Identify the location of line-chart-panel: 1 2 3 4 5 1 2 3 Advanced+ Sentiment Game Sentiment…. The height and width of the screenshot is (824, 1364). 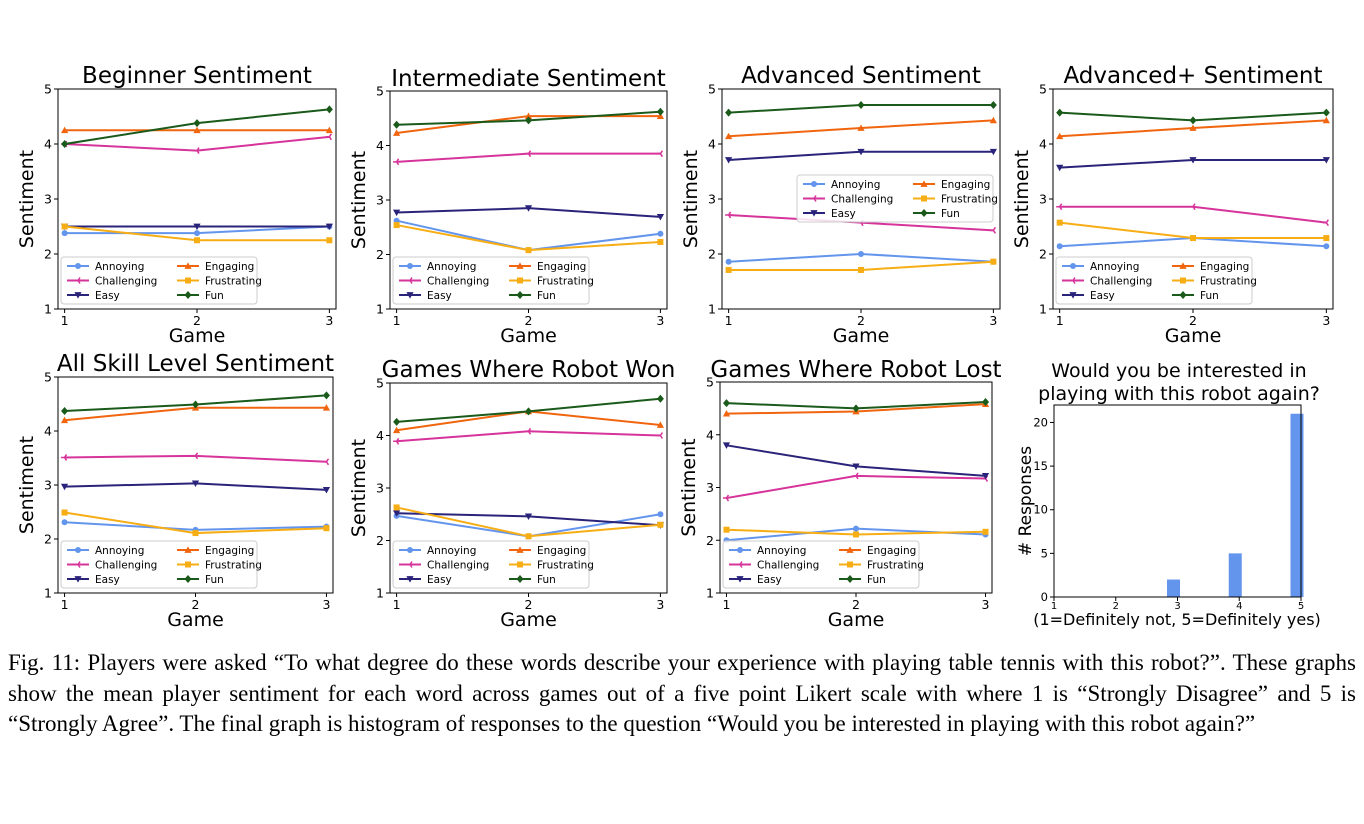
(1172, 205).